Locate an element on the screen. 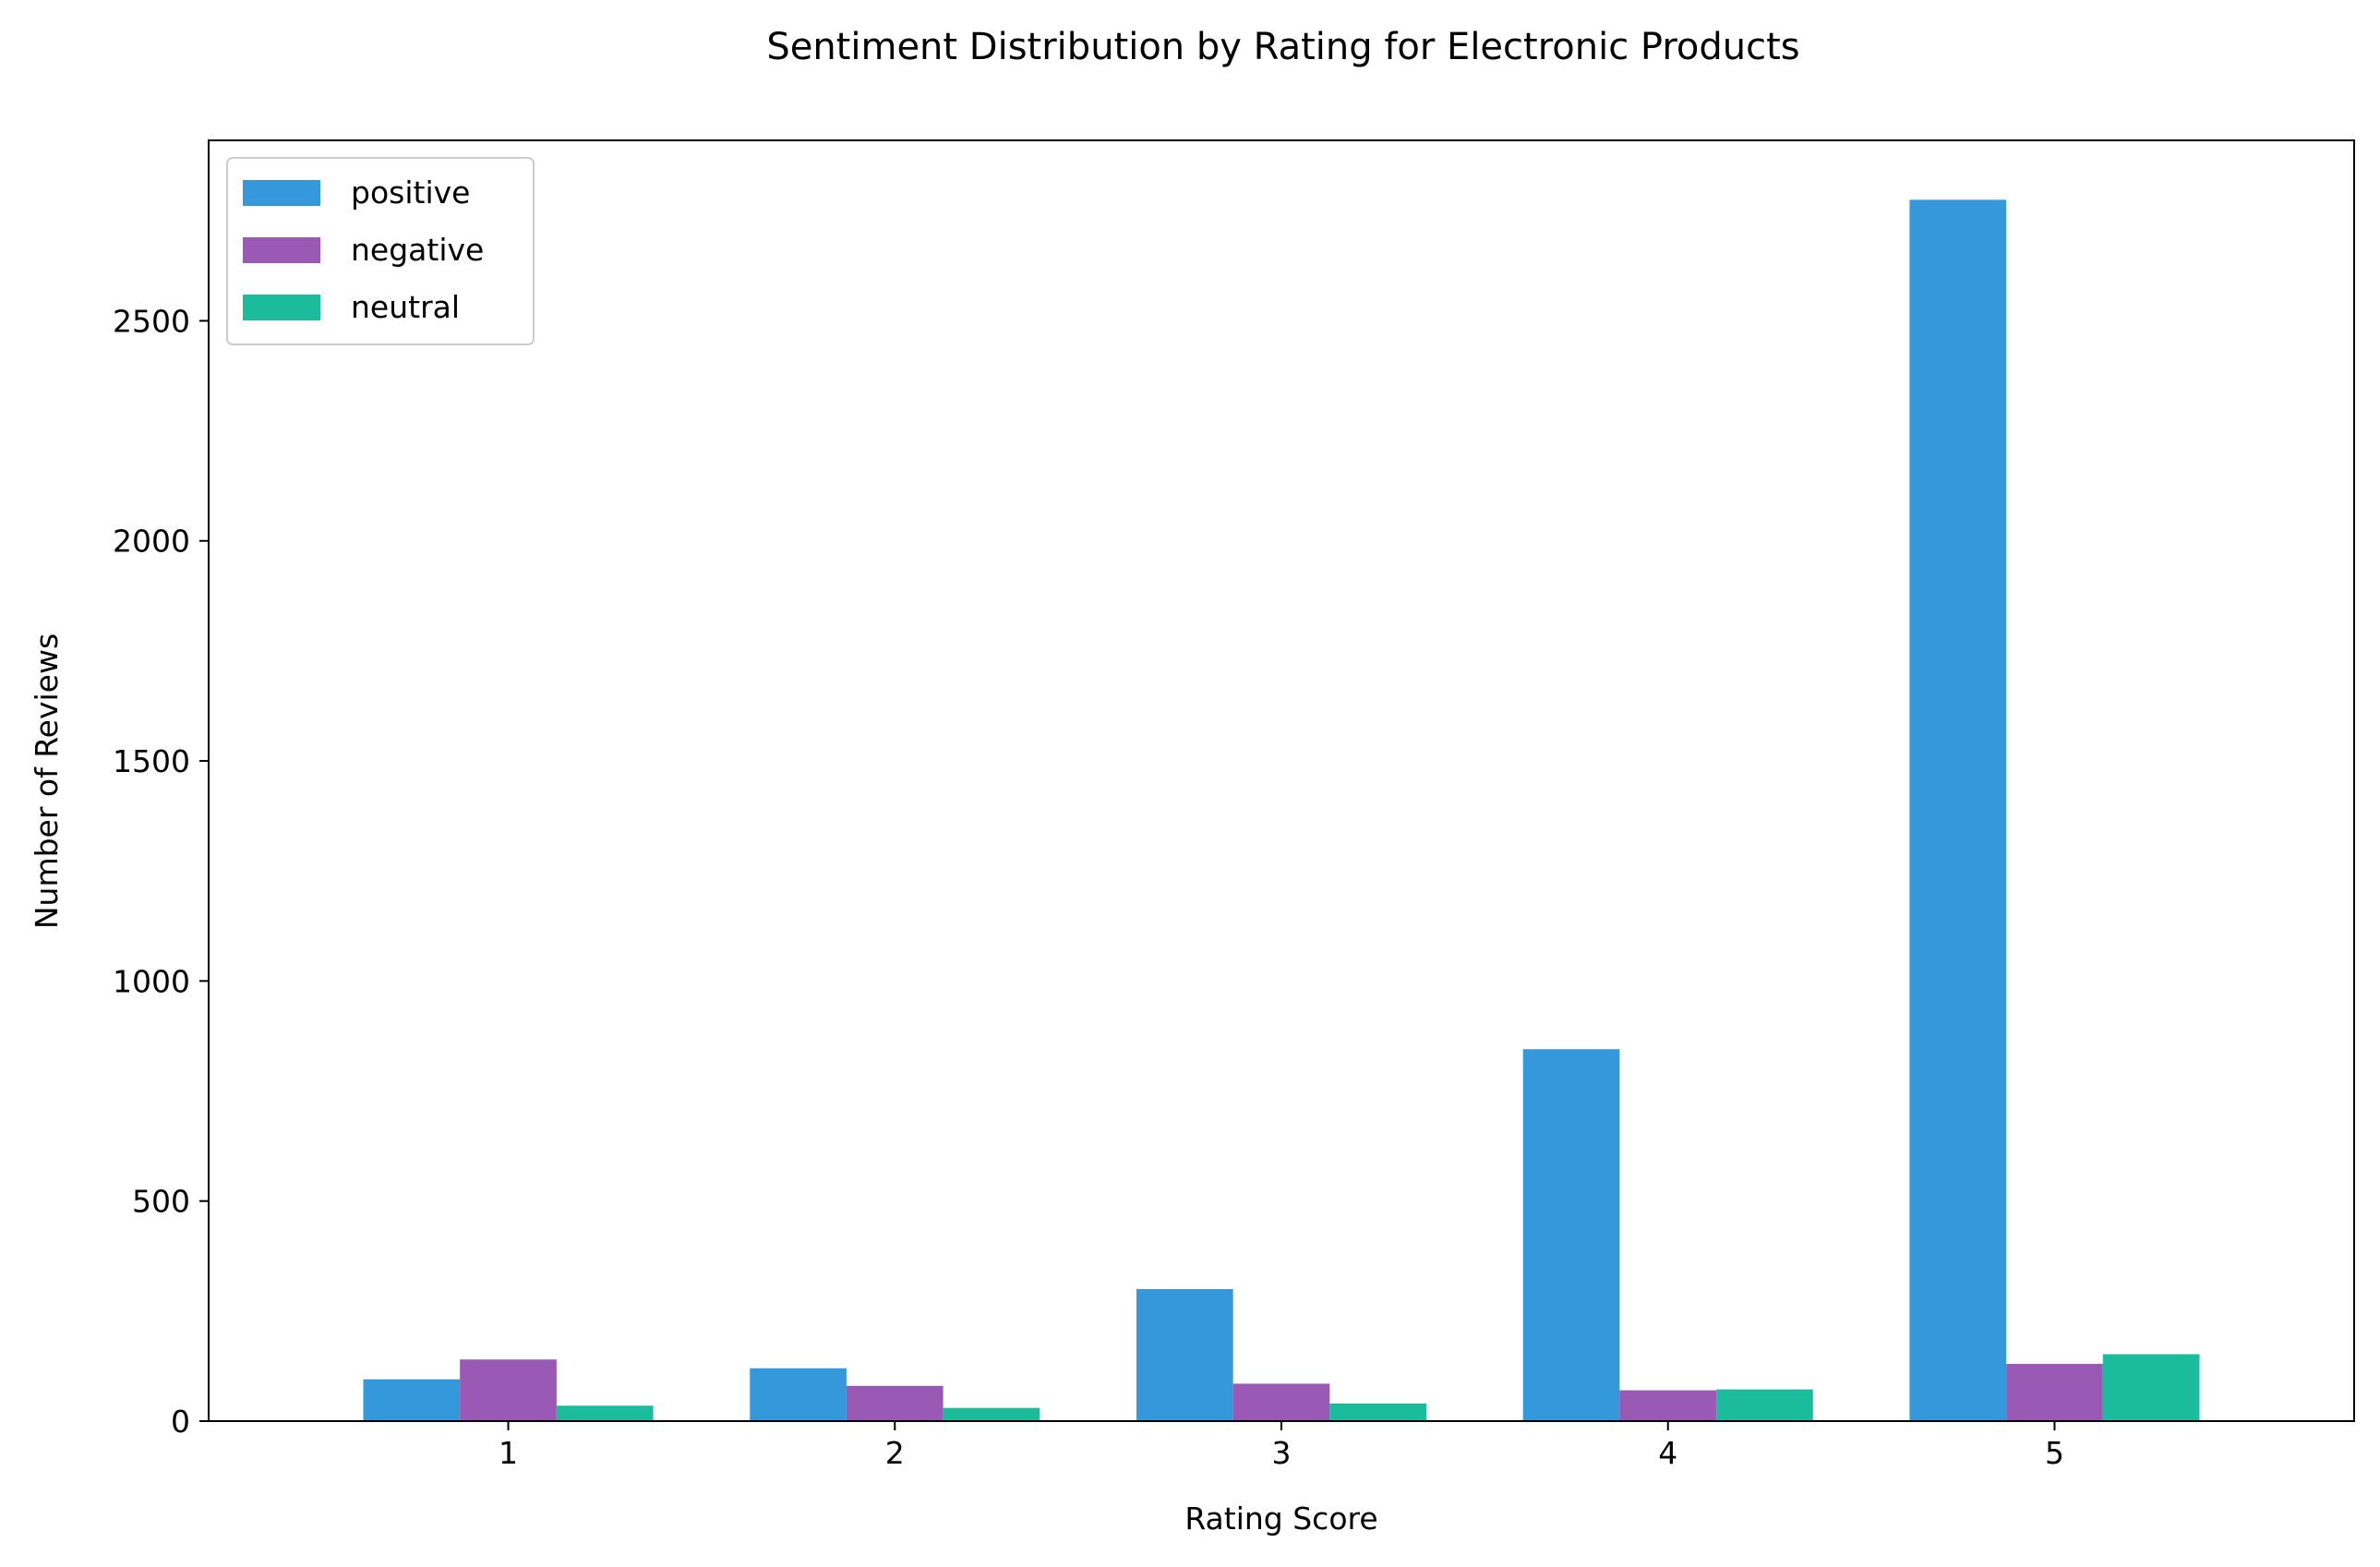  x-axis: 1 2 3 4 5 is located at coordinates (1281, 1446).